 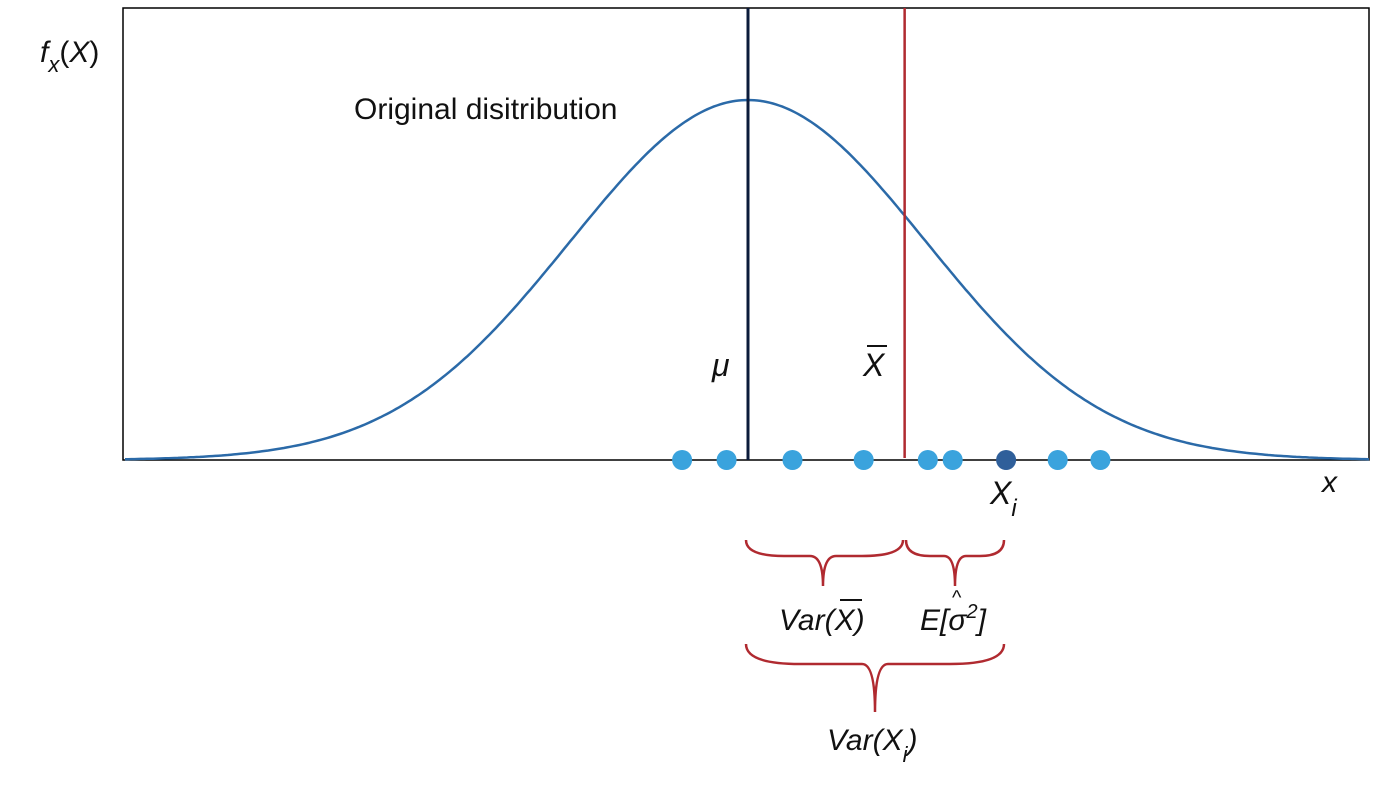 What do you see at coordinates (891, 460) in the screenshot?
I see `sample-points` at bounding box center [891, 460].